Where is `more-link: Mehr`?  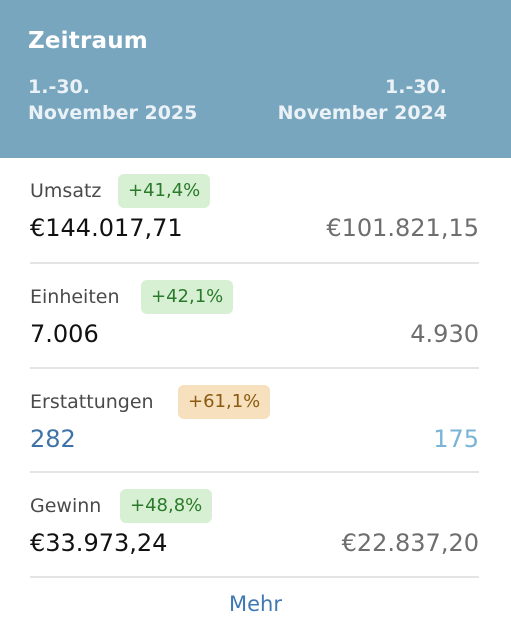 more-link: Mehr is located at coordinates (255, 604).